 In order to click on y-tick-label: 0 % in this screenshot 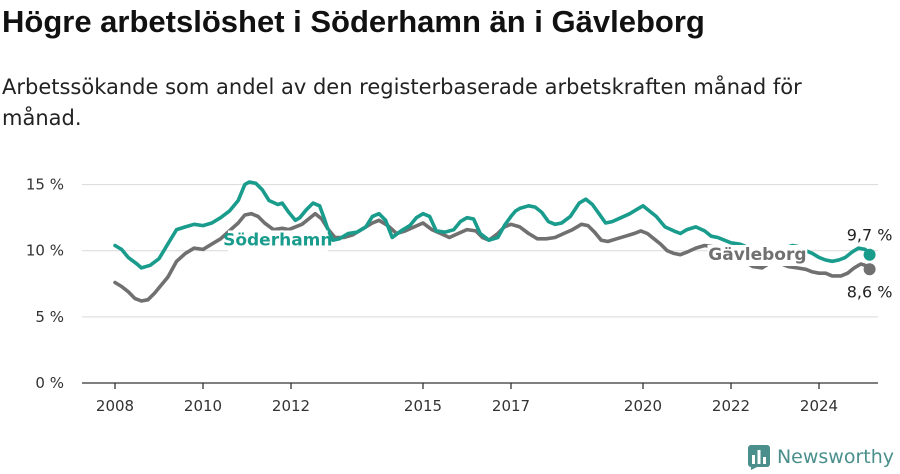, I will do `click(49, 383)`.